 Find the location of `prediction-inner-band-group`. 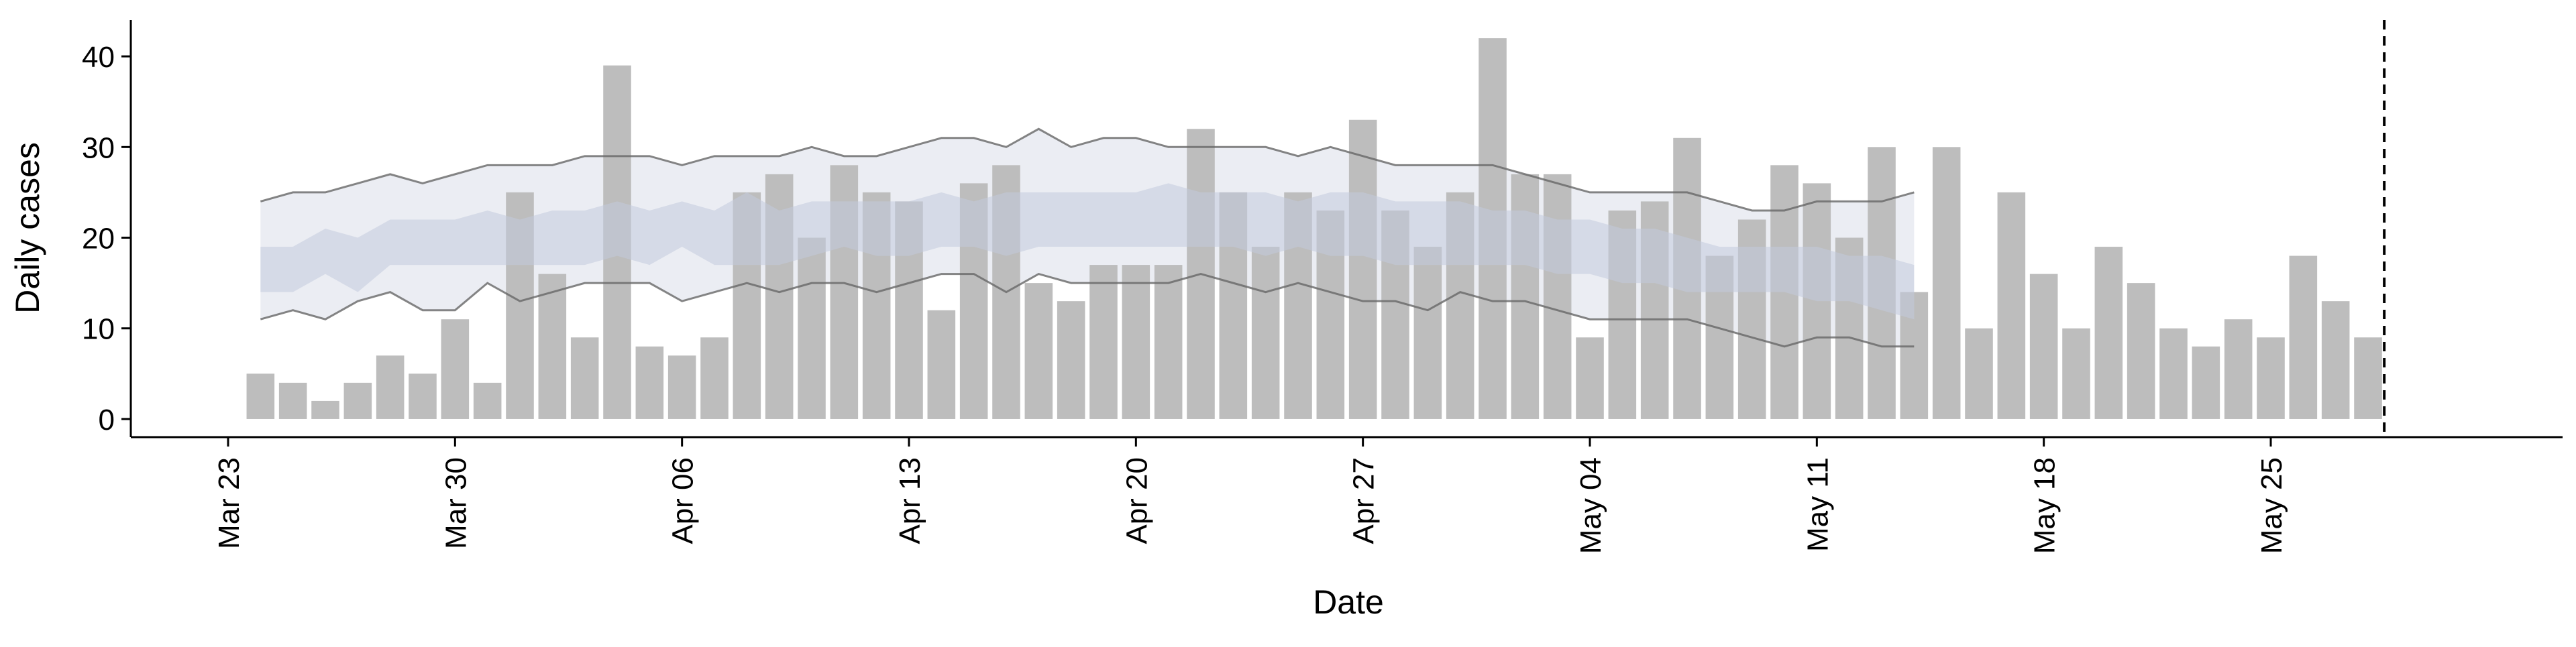

prediction-inner-band-group is located at coordinates (1087, 251).